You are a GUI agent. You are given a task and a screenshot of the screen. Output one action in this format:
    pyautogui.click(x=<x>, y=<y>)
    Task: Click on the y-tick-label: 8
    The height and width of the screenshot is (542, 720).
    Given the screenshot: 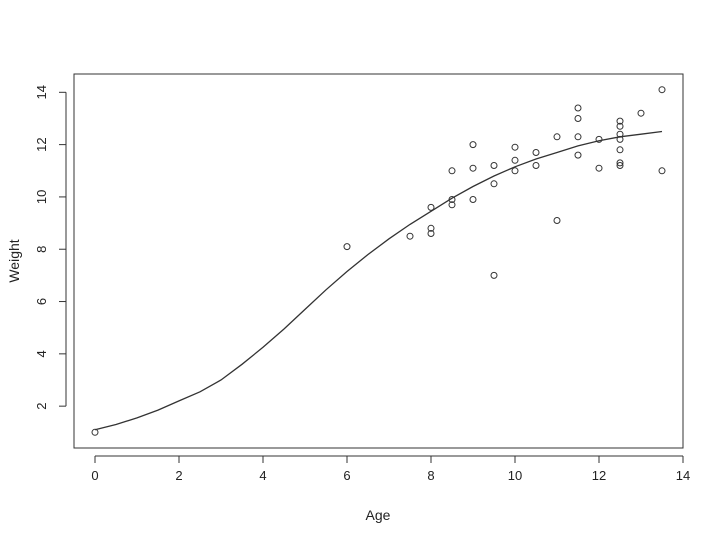 What is the action you would take?
    pyautogui.click(x=41, y=249)
    